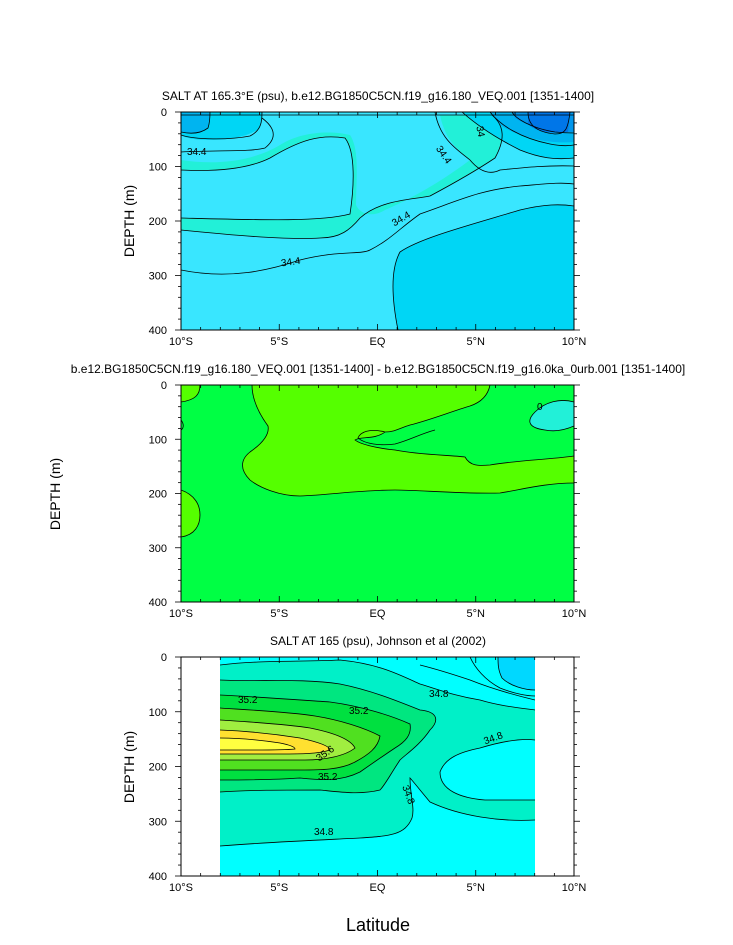  Describe the element at coordinates (279, 888) in the screenshot. I see `p3-xtick-label: 5°S` at that location.